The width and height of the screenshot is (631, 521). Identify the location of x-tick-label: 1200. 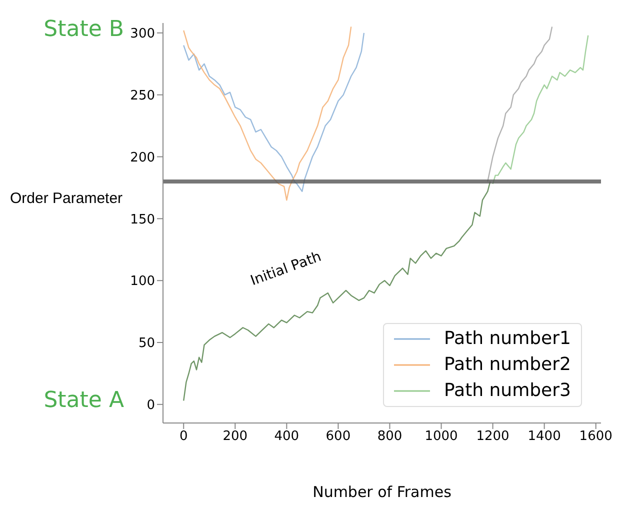
(493, 436).